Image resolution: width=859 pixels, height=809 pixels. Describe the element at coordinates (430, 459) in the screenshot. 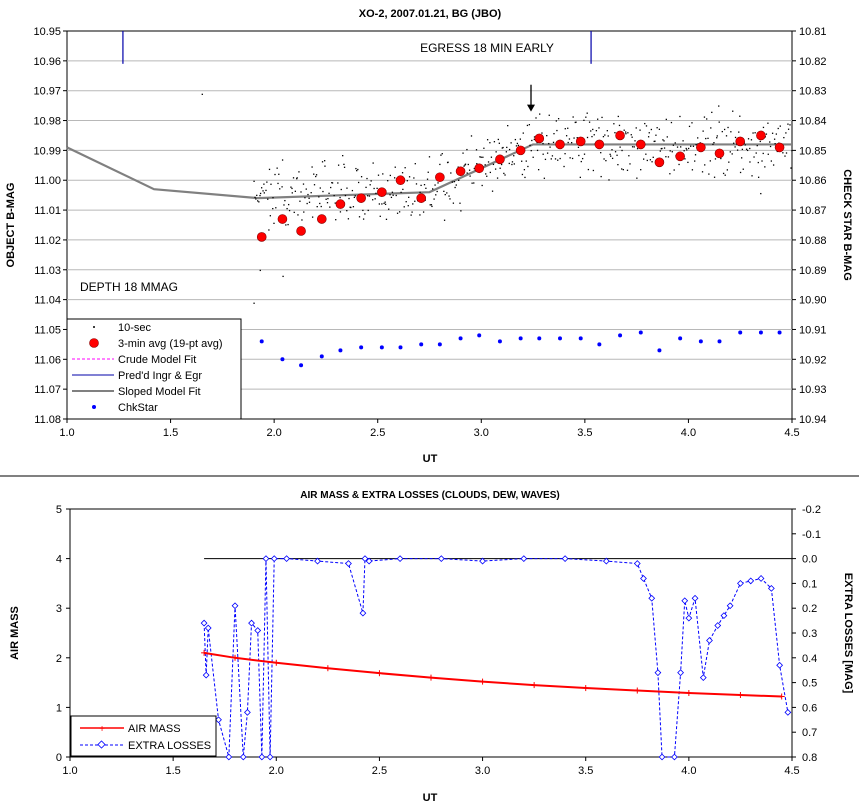

I see `top-xlabel: UT` at that location.